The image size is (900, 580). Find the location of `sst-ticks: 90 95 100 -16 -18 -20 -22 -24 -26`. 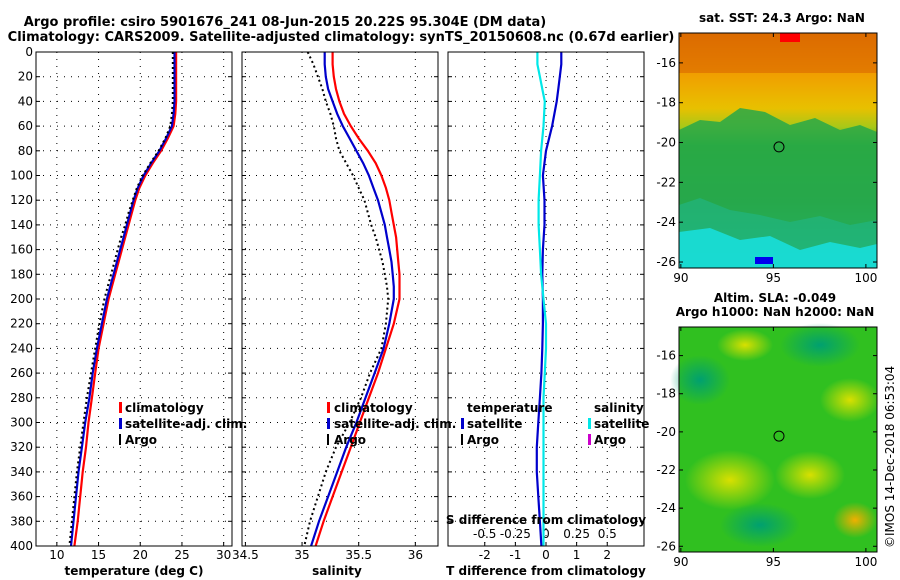

sst-ticks: 90 95 100 -16 -18 -20 -22 -24 -26 is located at coordinates (766, 159).